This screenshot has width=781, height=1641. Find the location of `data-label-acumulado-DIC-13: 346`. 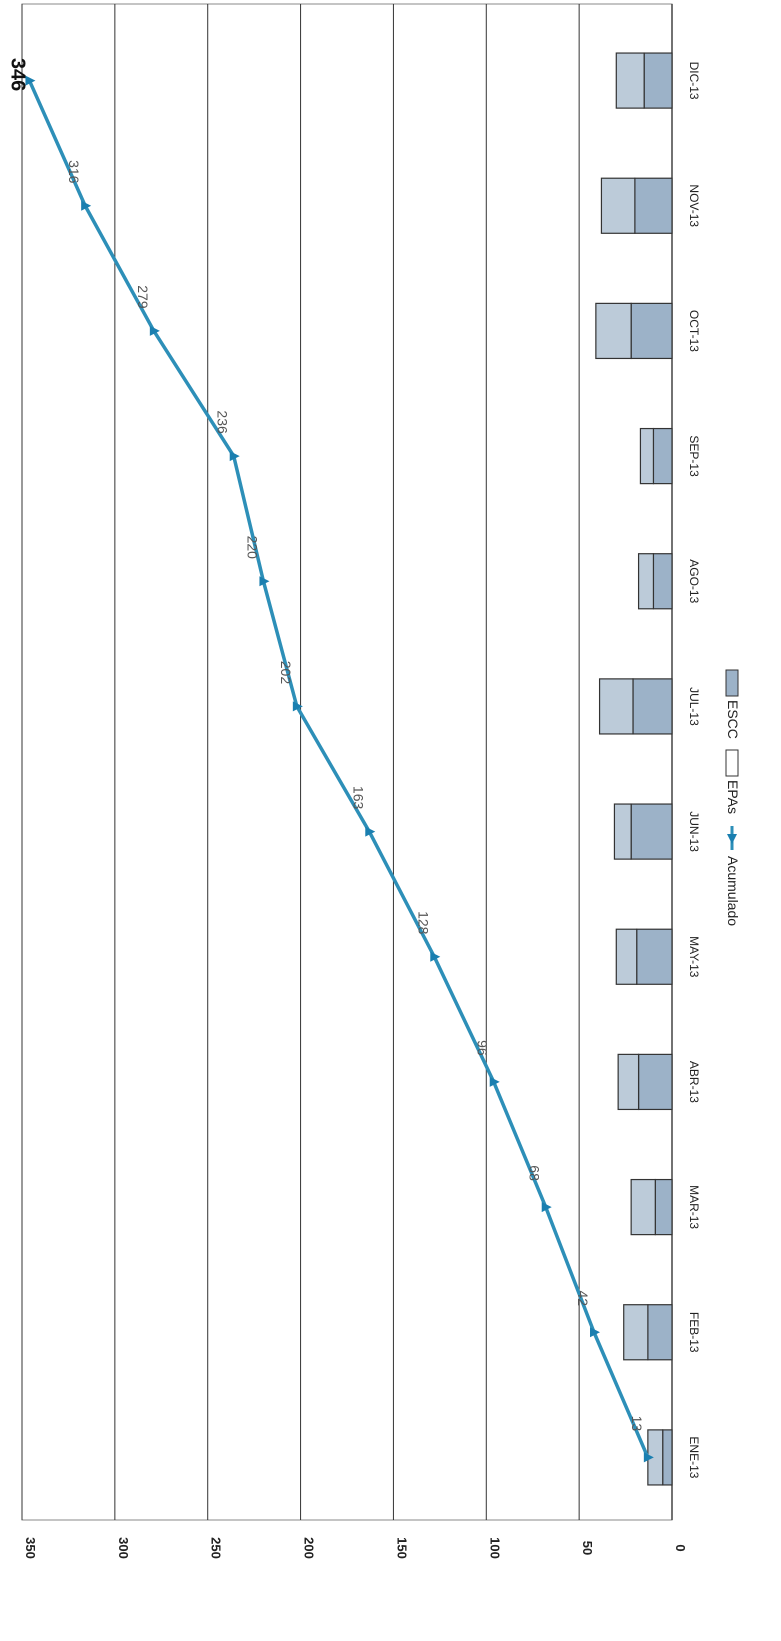

data-label-acumulado-DIC-13: 346 is located at coordinates (17, 74).